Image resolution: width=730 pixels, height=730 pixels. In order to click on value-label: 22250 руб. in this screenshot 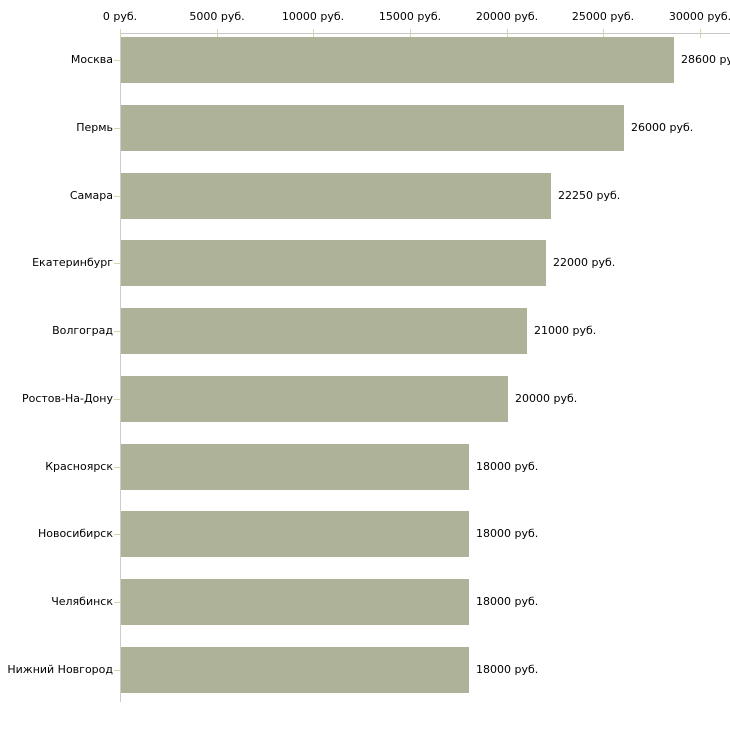, I will do `click(589, 195)`.